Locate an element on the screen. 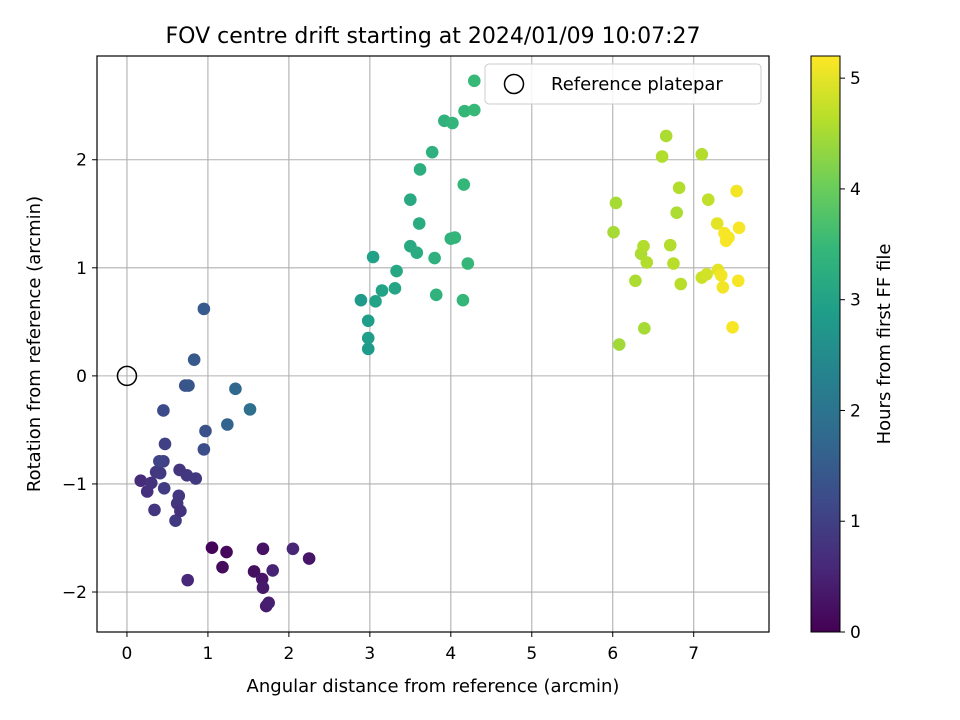 The width and height of the screenshot is (960, 720). y-tick-label: 0 is located at coordinates (81, 377).